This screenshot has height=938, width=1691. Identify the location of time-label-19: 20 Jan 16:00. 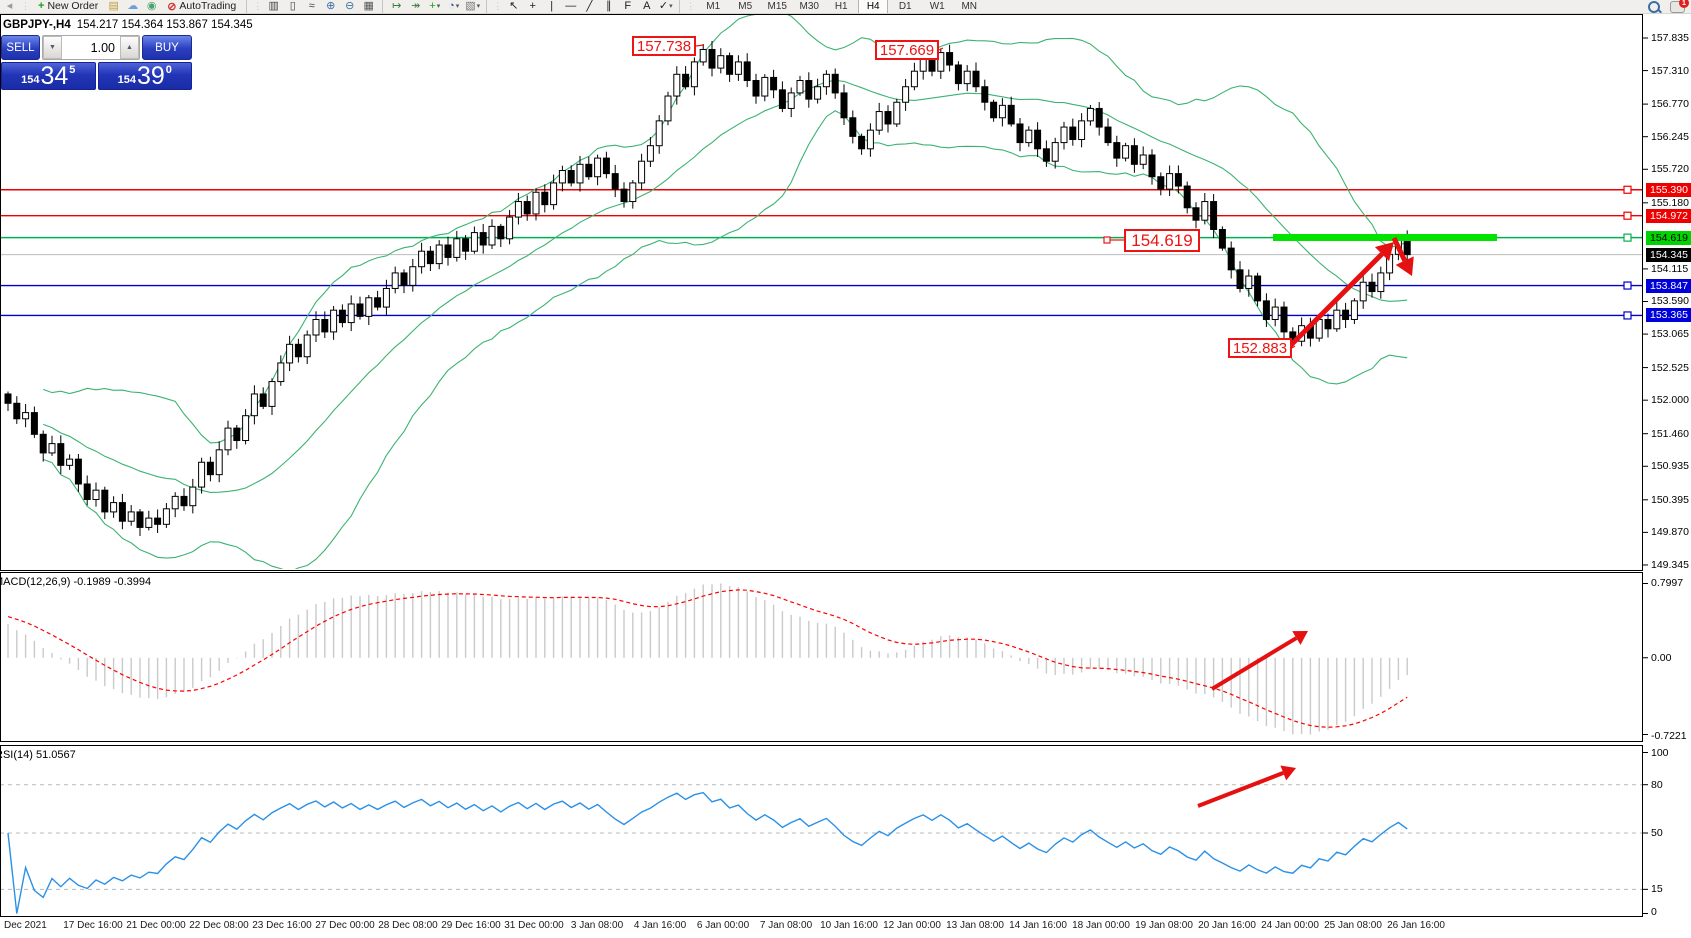
(1227, 925).